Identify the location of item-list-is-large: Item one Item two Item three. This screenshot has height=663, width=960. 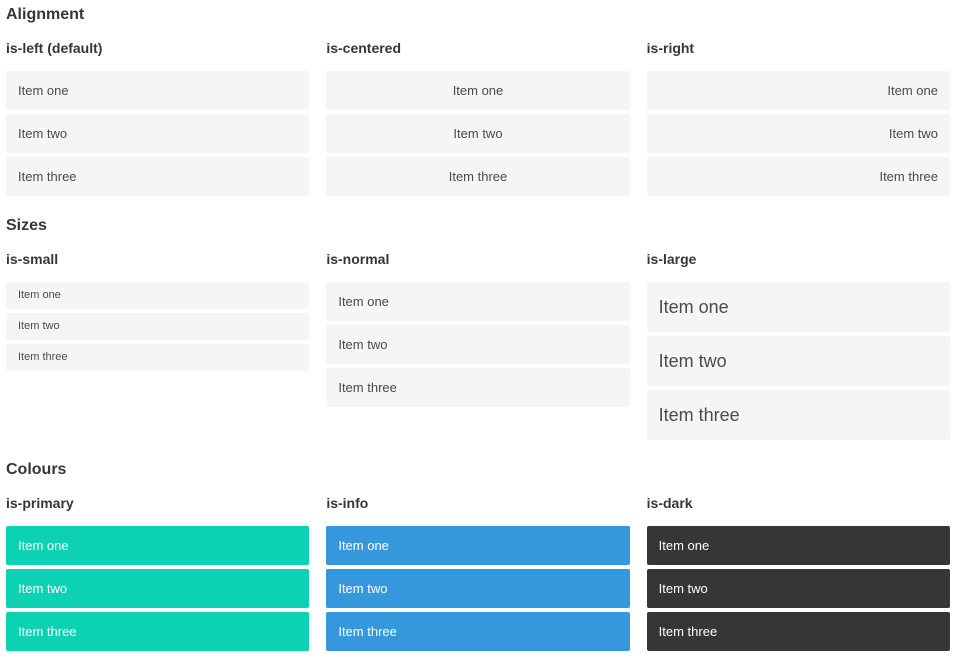
(798, 361).